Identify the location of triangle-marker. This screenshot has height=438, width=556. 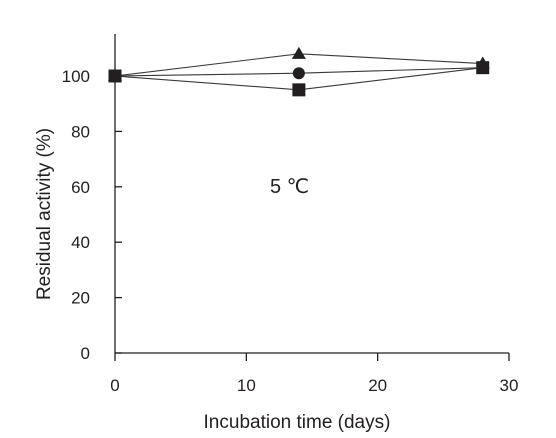
(298, 52).